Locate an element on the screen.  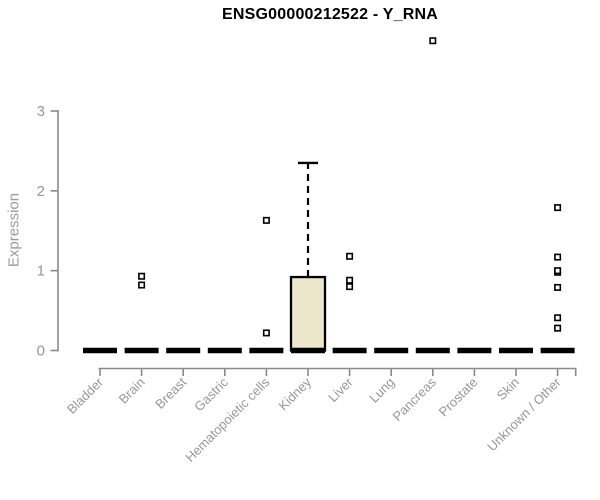
x-category-label: Pancreas is located at coordinates (414, 399).